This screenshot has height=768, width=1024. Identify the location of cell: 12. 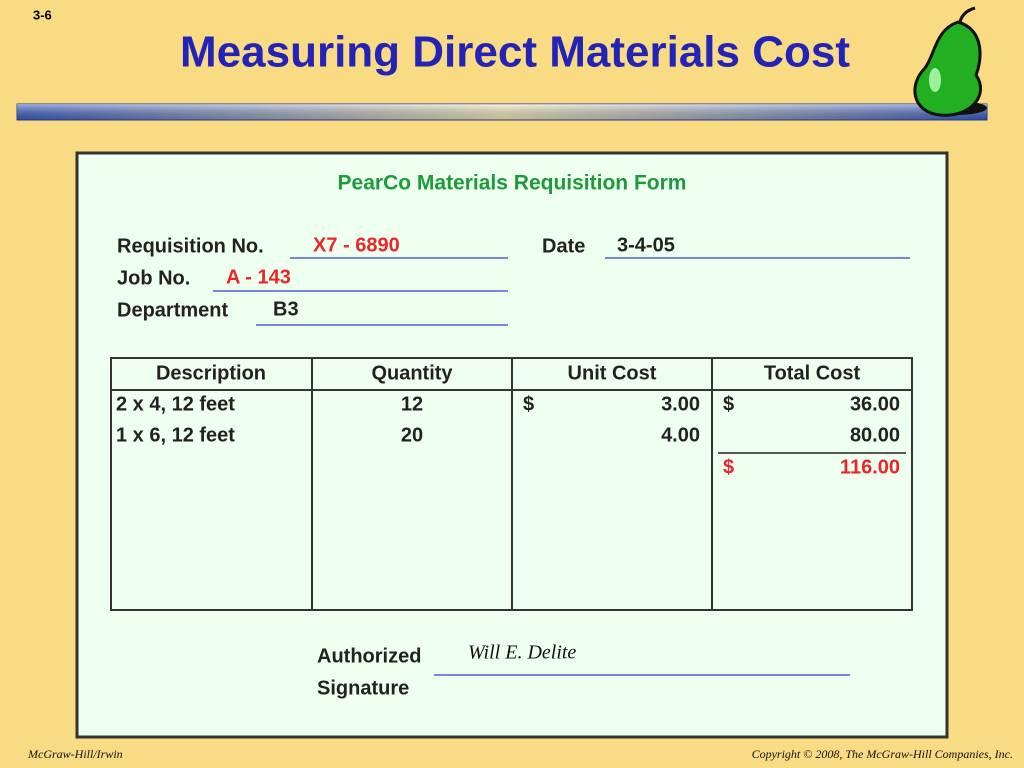
(412, 404).